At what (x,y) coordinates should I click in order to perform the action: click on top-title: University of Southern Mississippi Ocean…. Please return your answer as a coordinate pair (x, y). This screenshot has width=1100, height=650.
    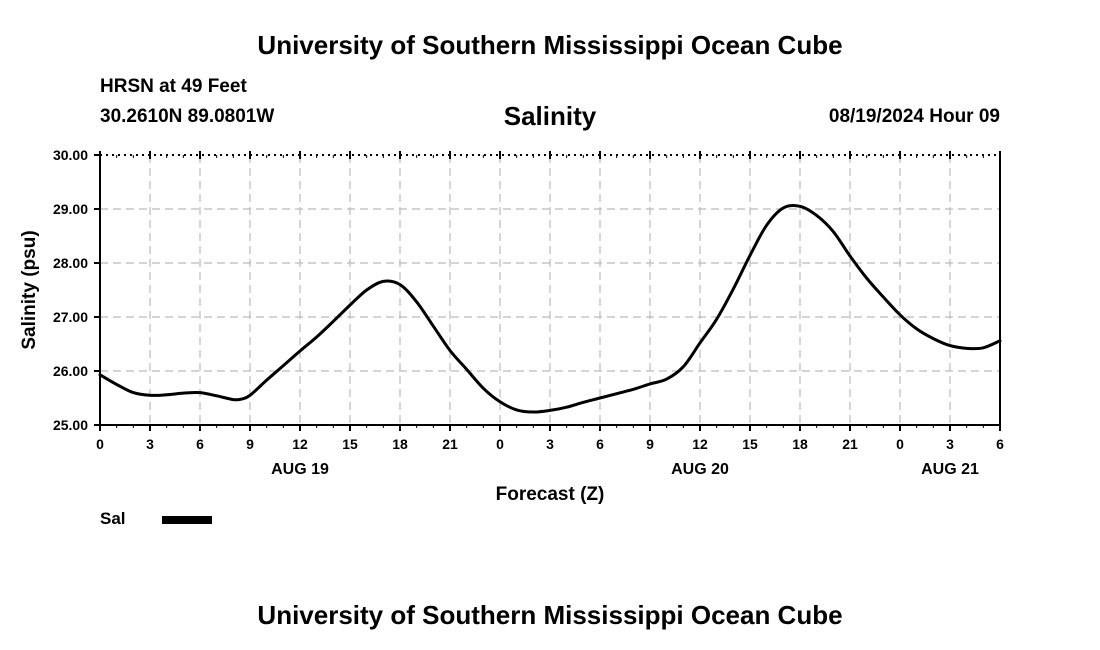
    Looking at the image, I should click on (550, 45).